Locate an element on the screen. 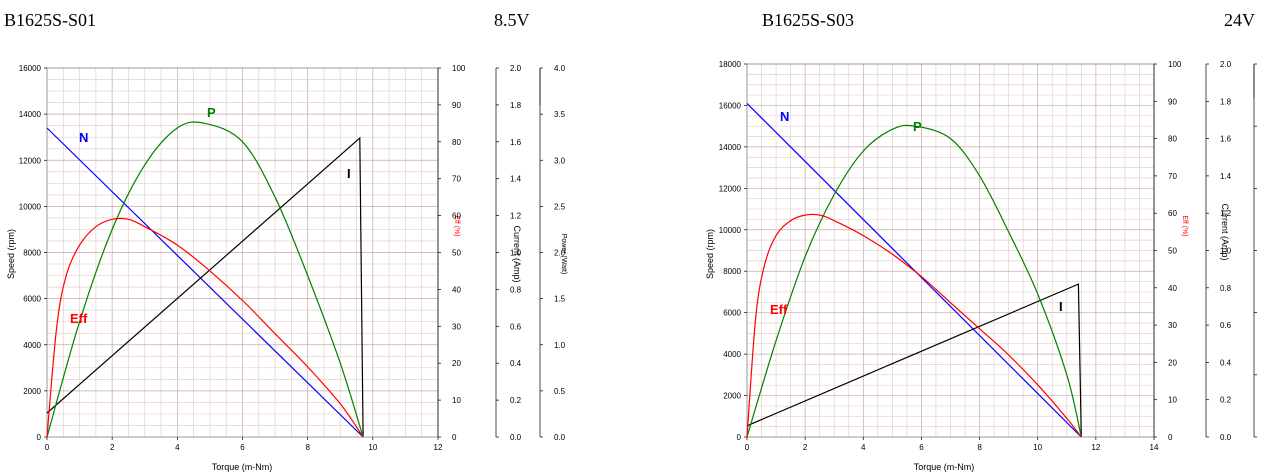  current-tick-label: 2.0 is located at coordinates (516, 68).